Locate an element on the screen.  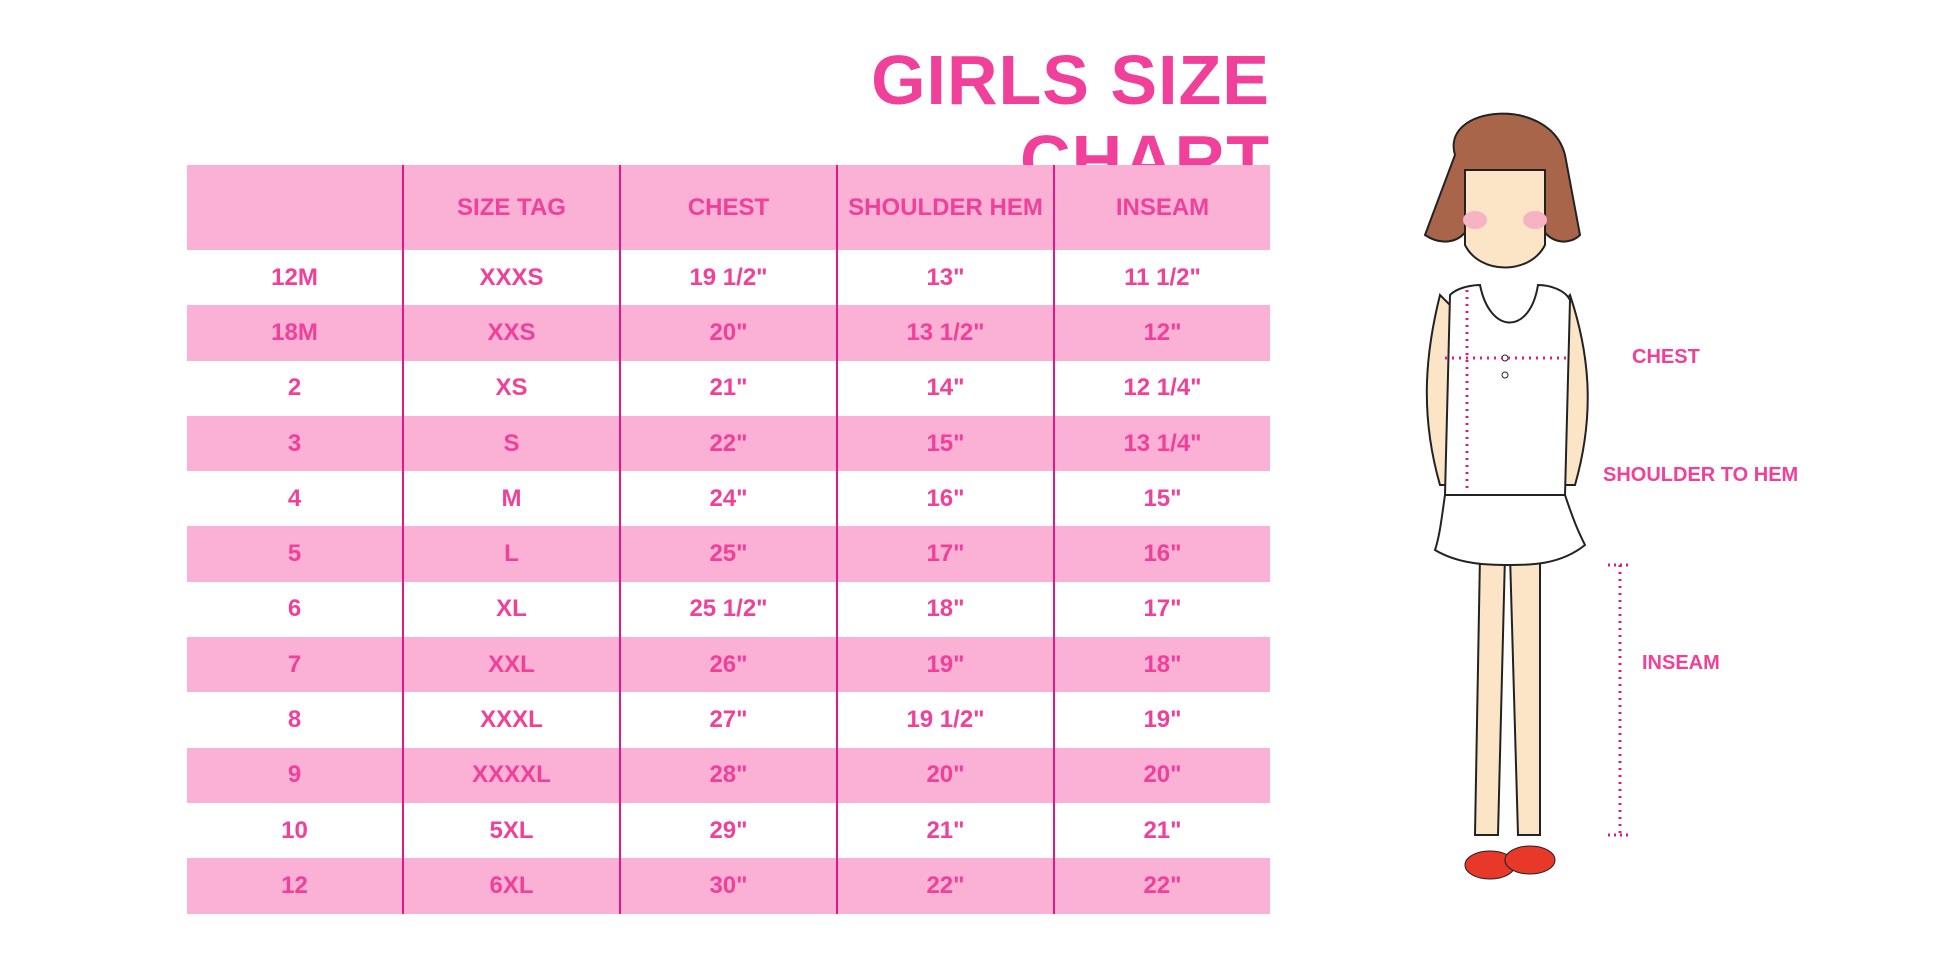
table-row: 3 S 22" 15" 13 1/4" is located at coordinates (728, 443).